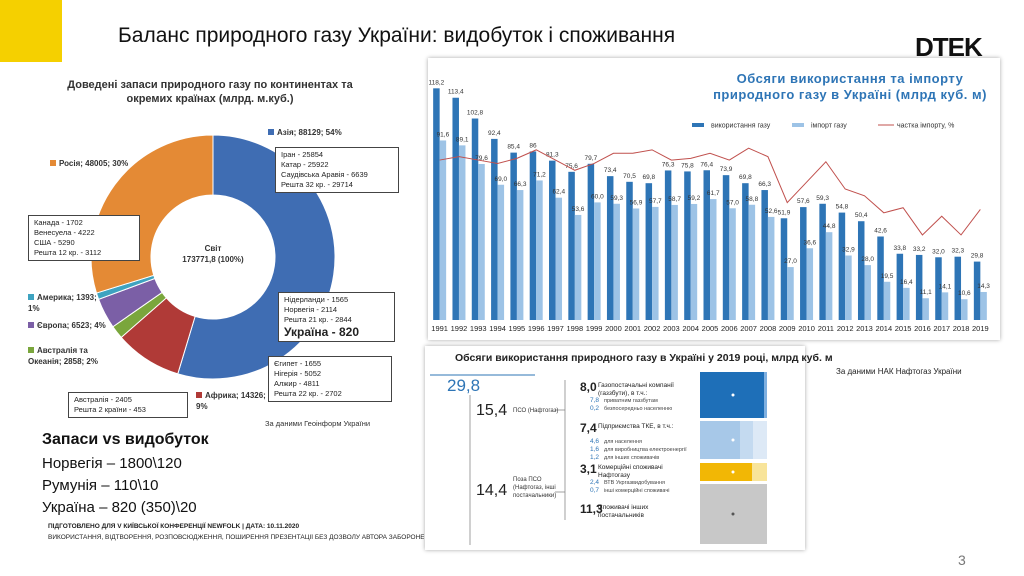 This screenshot has width=1024, height=576. I want to click on notes-line: Норвегія – 1800\120, so click(112, 463).